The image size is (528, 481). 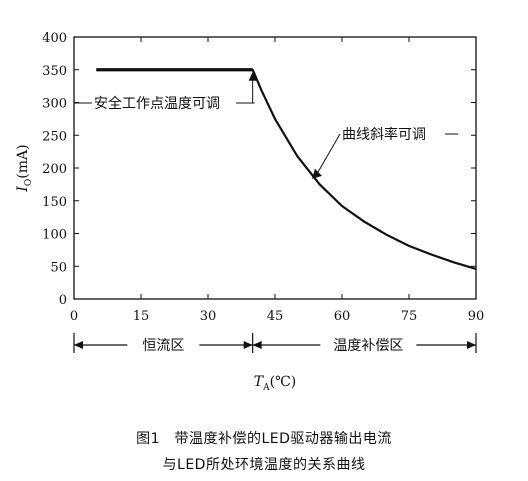 What do you see at coordinates (275, 383) in the screenshot?
I see `x-axis-label: TA(℃)` at bounding box center [275, 383].